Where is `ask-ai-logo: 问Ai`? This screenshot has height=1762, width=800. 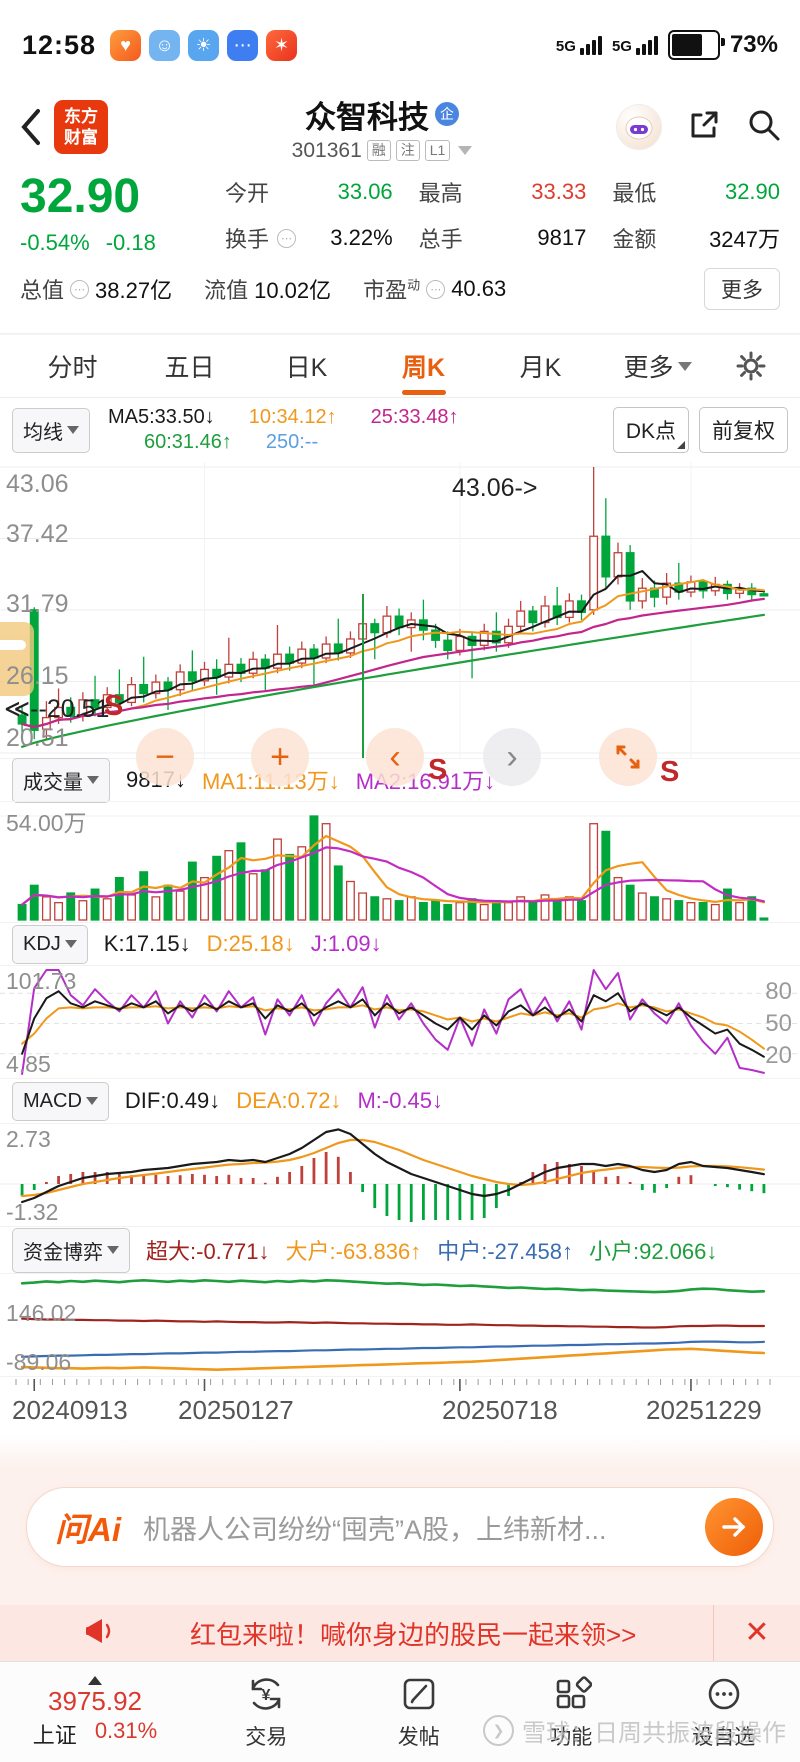 ask-ai-logo: 问Ai is located at coordinates (88, 1527).